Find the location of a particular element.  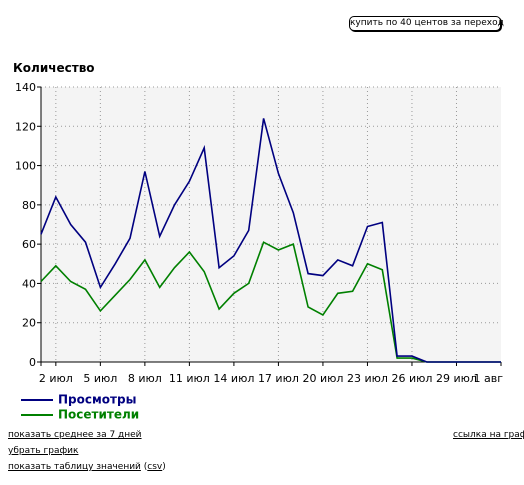

legend-swatch-views is located at coordinates (37, 399).